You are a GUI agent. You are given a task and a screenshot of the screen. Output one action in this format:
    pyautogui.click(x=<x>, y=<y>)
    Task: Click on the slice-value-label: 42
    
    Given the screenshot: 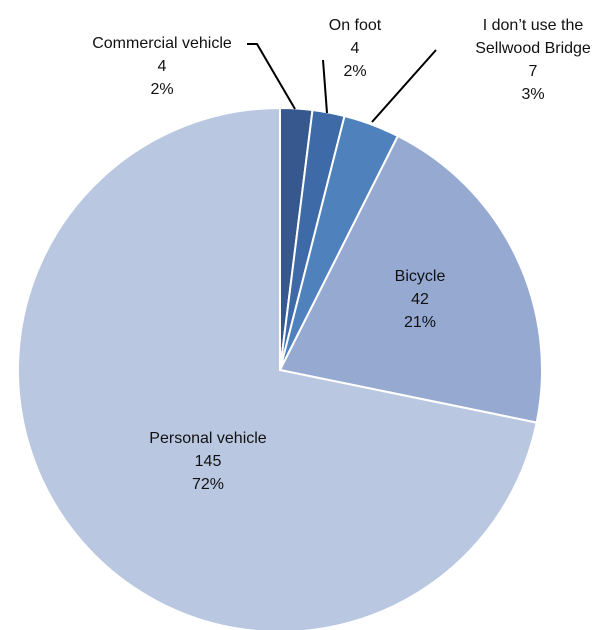 What is the action you would take?
    pyautogui.click(x=420, y=299)
    